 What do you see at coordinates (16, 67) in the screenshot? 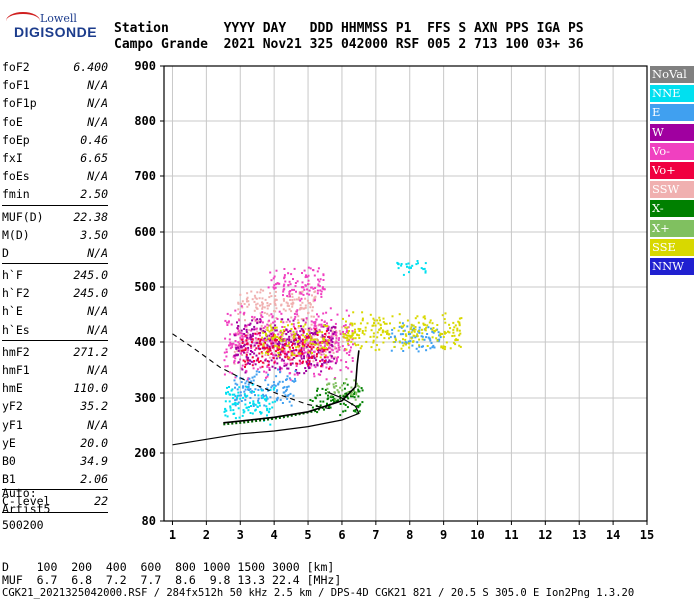
I see `param-key: foF2` at bounding box center [16, 67].